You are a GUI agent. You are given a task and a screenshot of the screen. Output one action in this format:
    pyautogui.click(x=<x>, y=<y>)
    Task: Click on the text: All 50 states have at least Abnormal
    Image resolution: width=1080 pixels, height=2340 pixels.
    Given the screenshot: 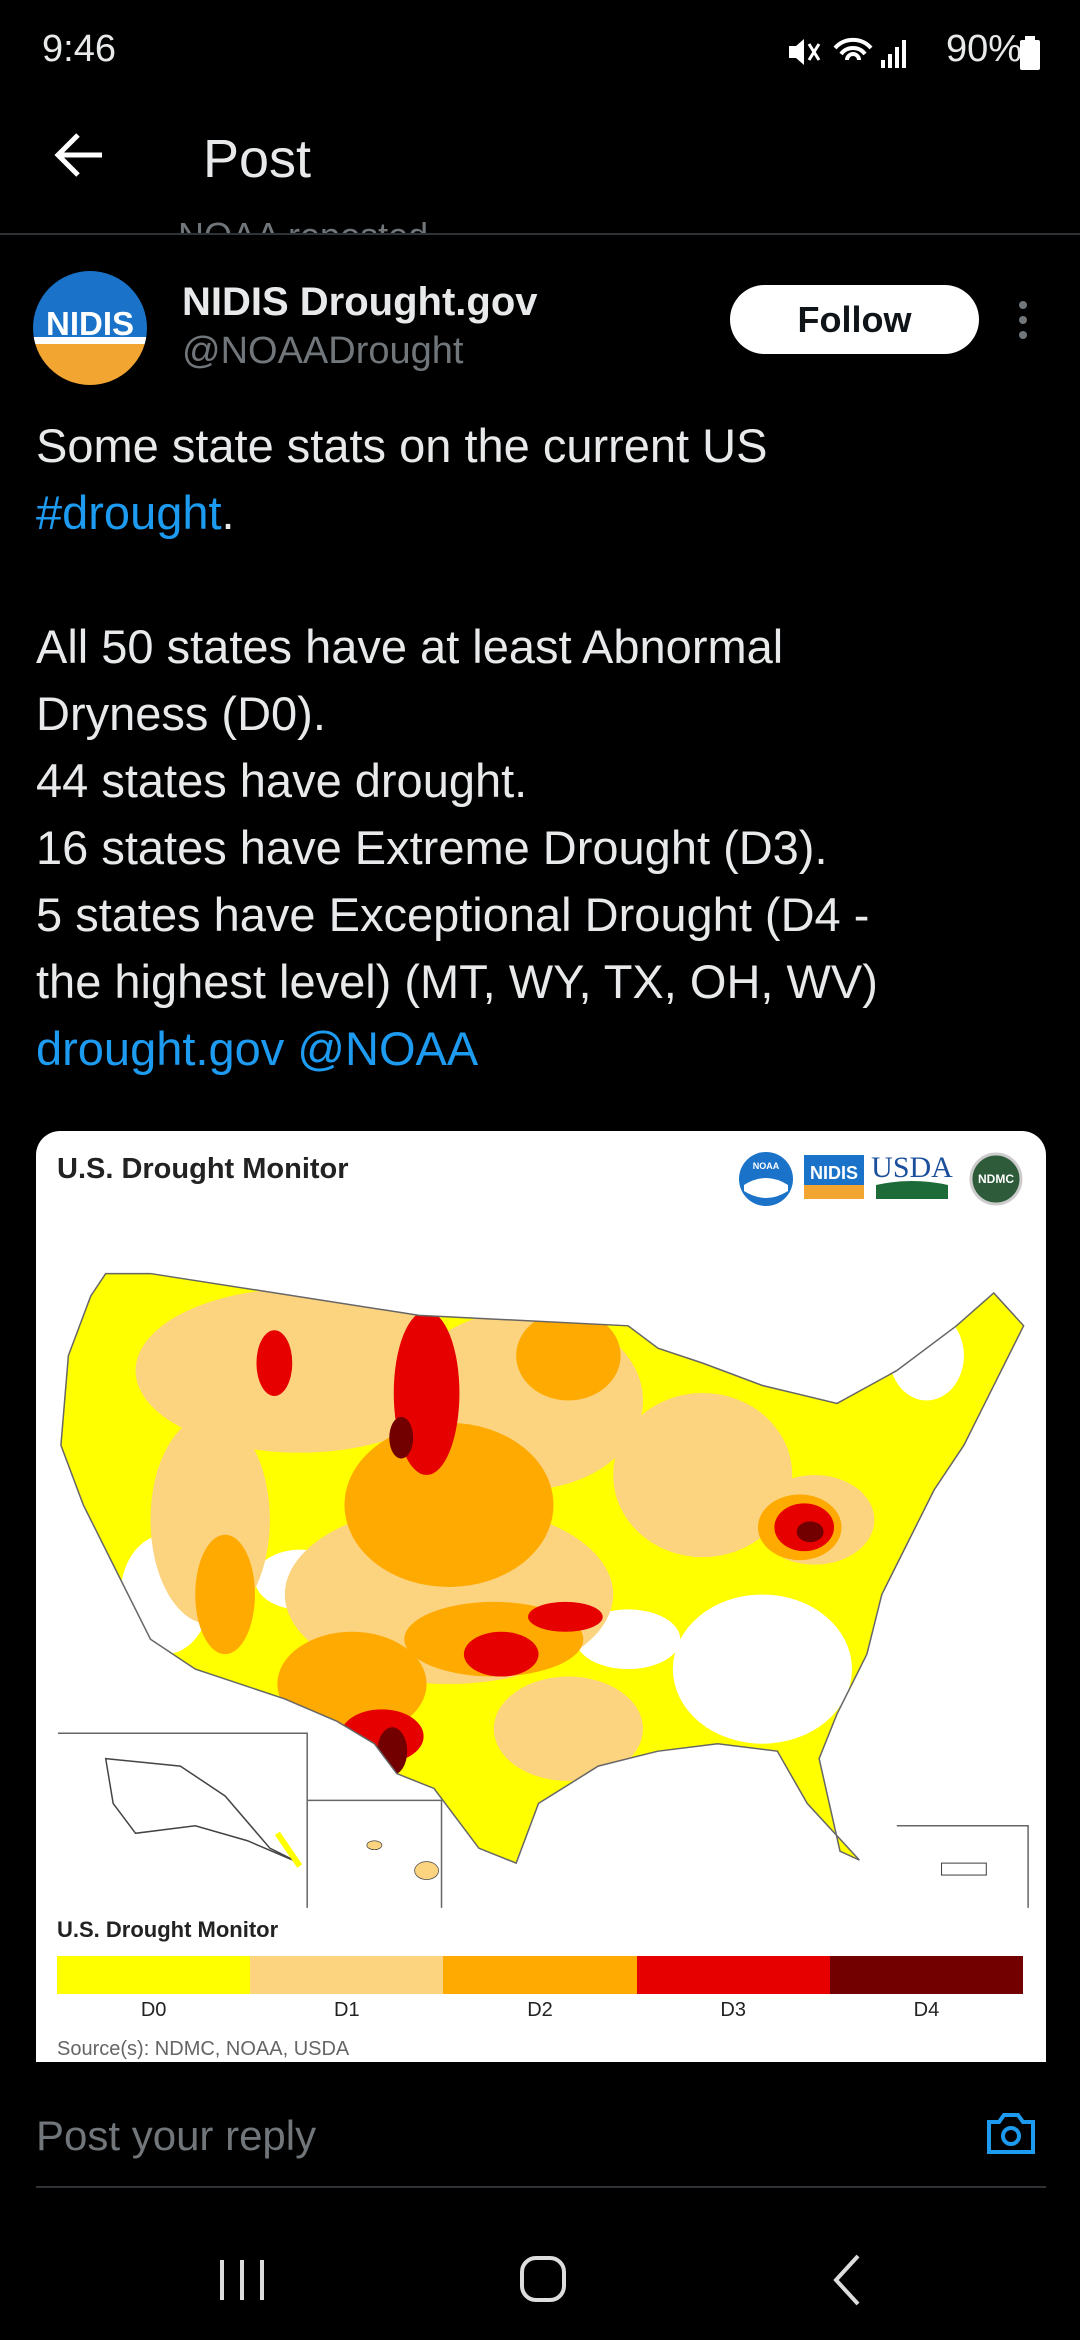 What is the action you would take?
    pyautogui.click(x=410, y=646)
    